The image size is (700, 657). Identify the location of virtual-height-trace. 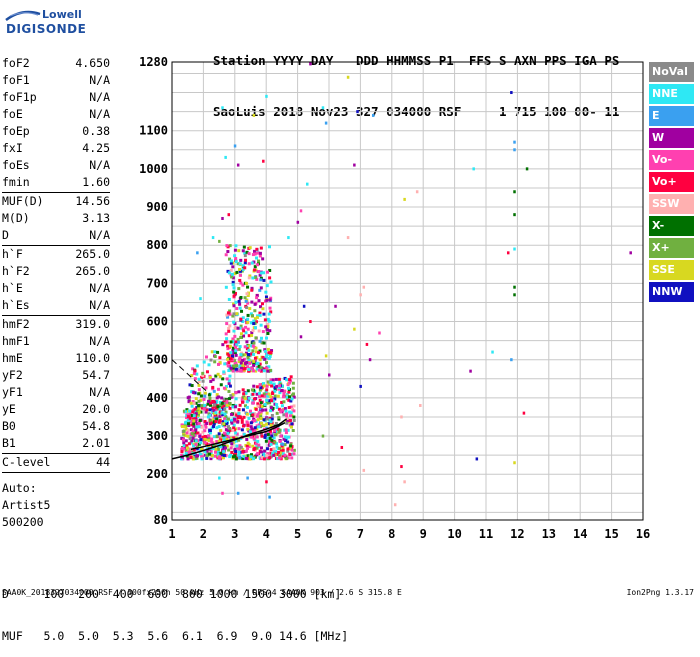
(229, 439).